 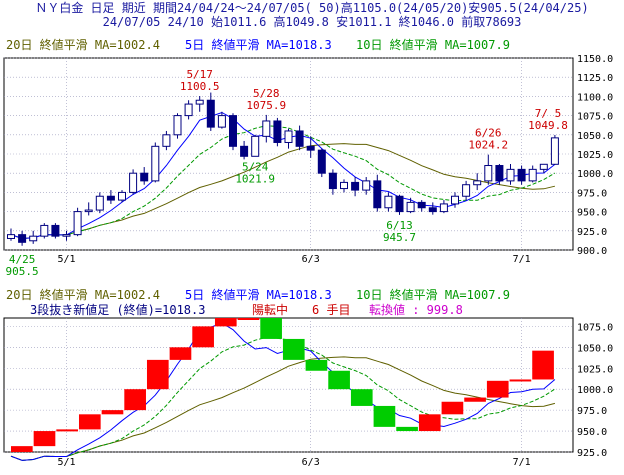 I want to click on legend-ma20-bottom: 20日 終値平滑 MA=1002.4, so click(x=83, y=294).